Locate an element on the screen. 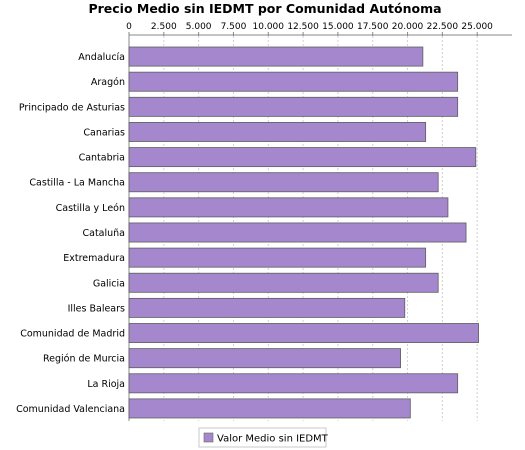 The height and width of the screenshot is (450, 525). x-tick-label: 15.000 is located at coordinates (338, 27).